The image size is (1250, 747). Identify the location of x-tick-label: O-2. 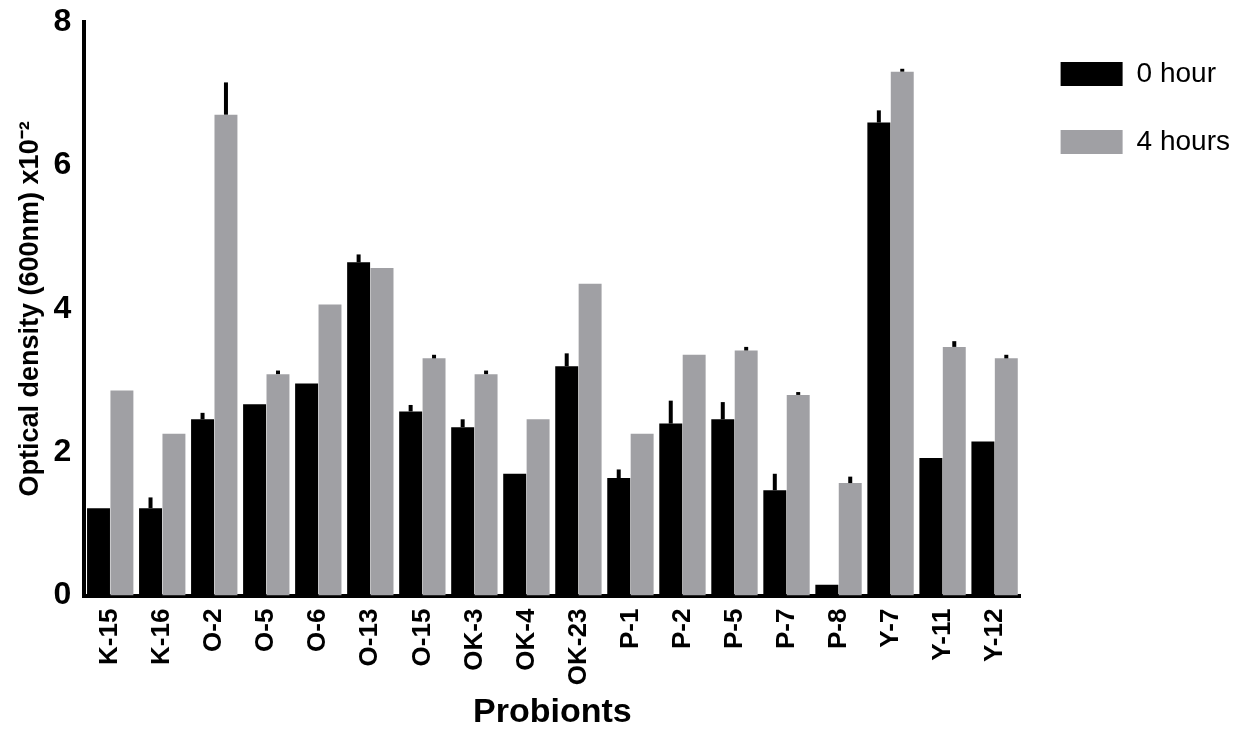
(212, 630).